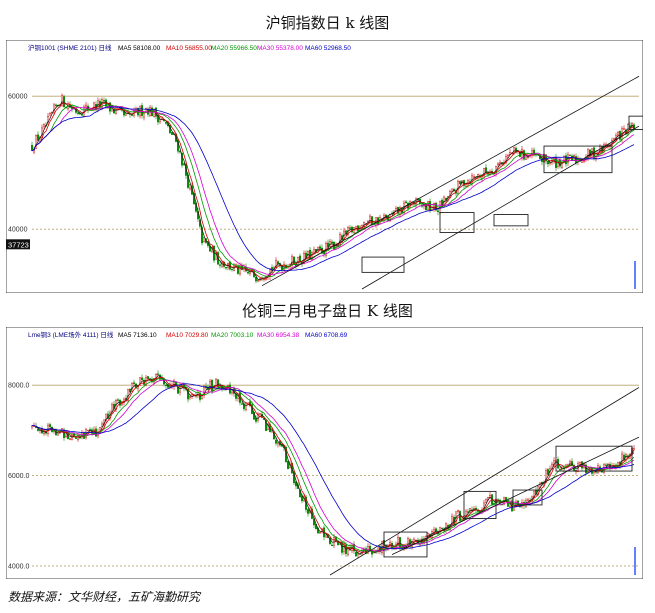 The height and width of the screenshot is (613, 655). What do you see at coordinates (187, 335) in the screenshot?
I see `header-ma10: MA10 7029.80` at bounding box center [187, 335].